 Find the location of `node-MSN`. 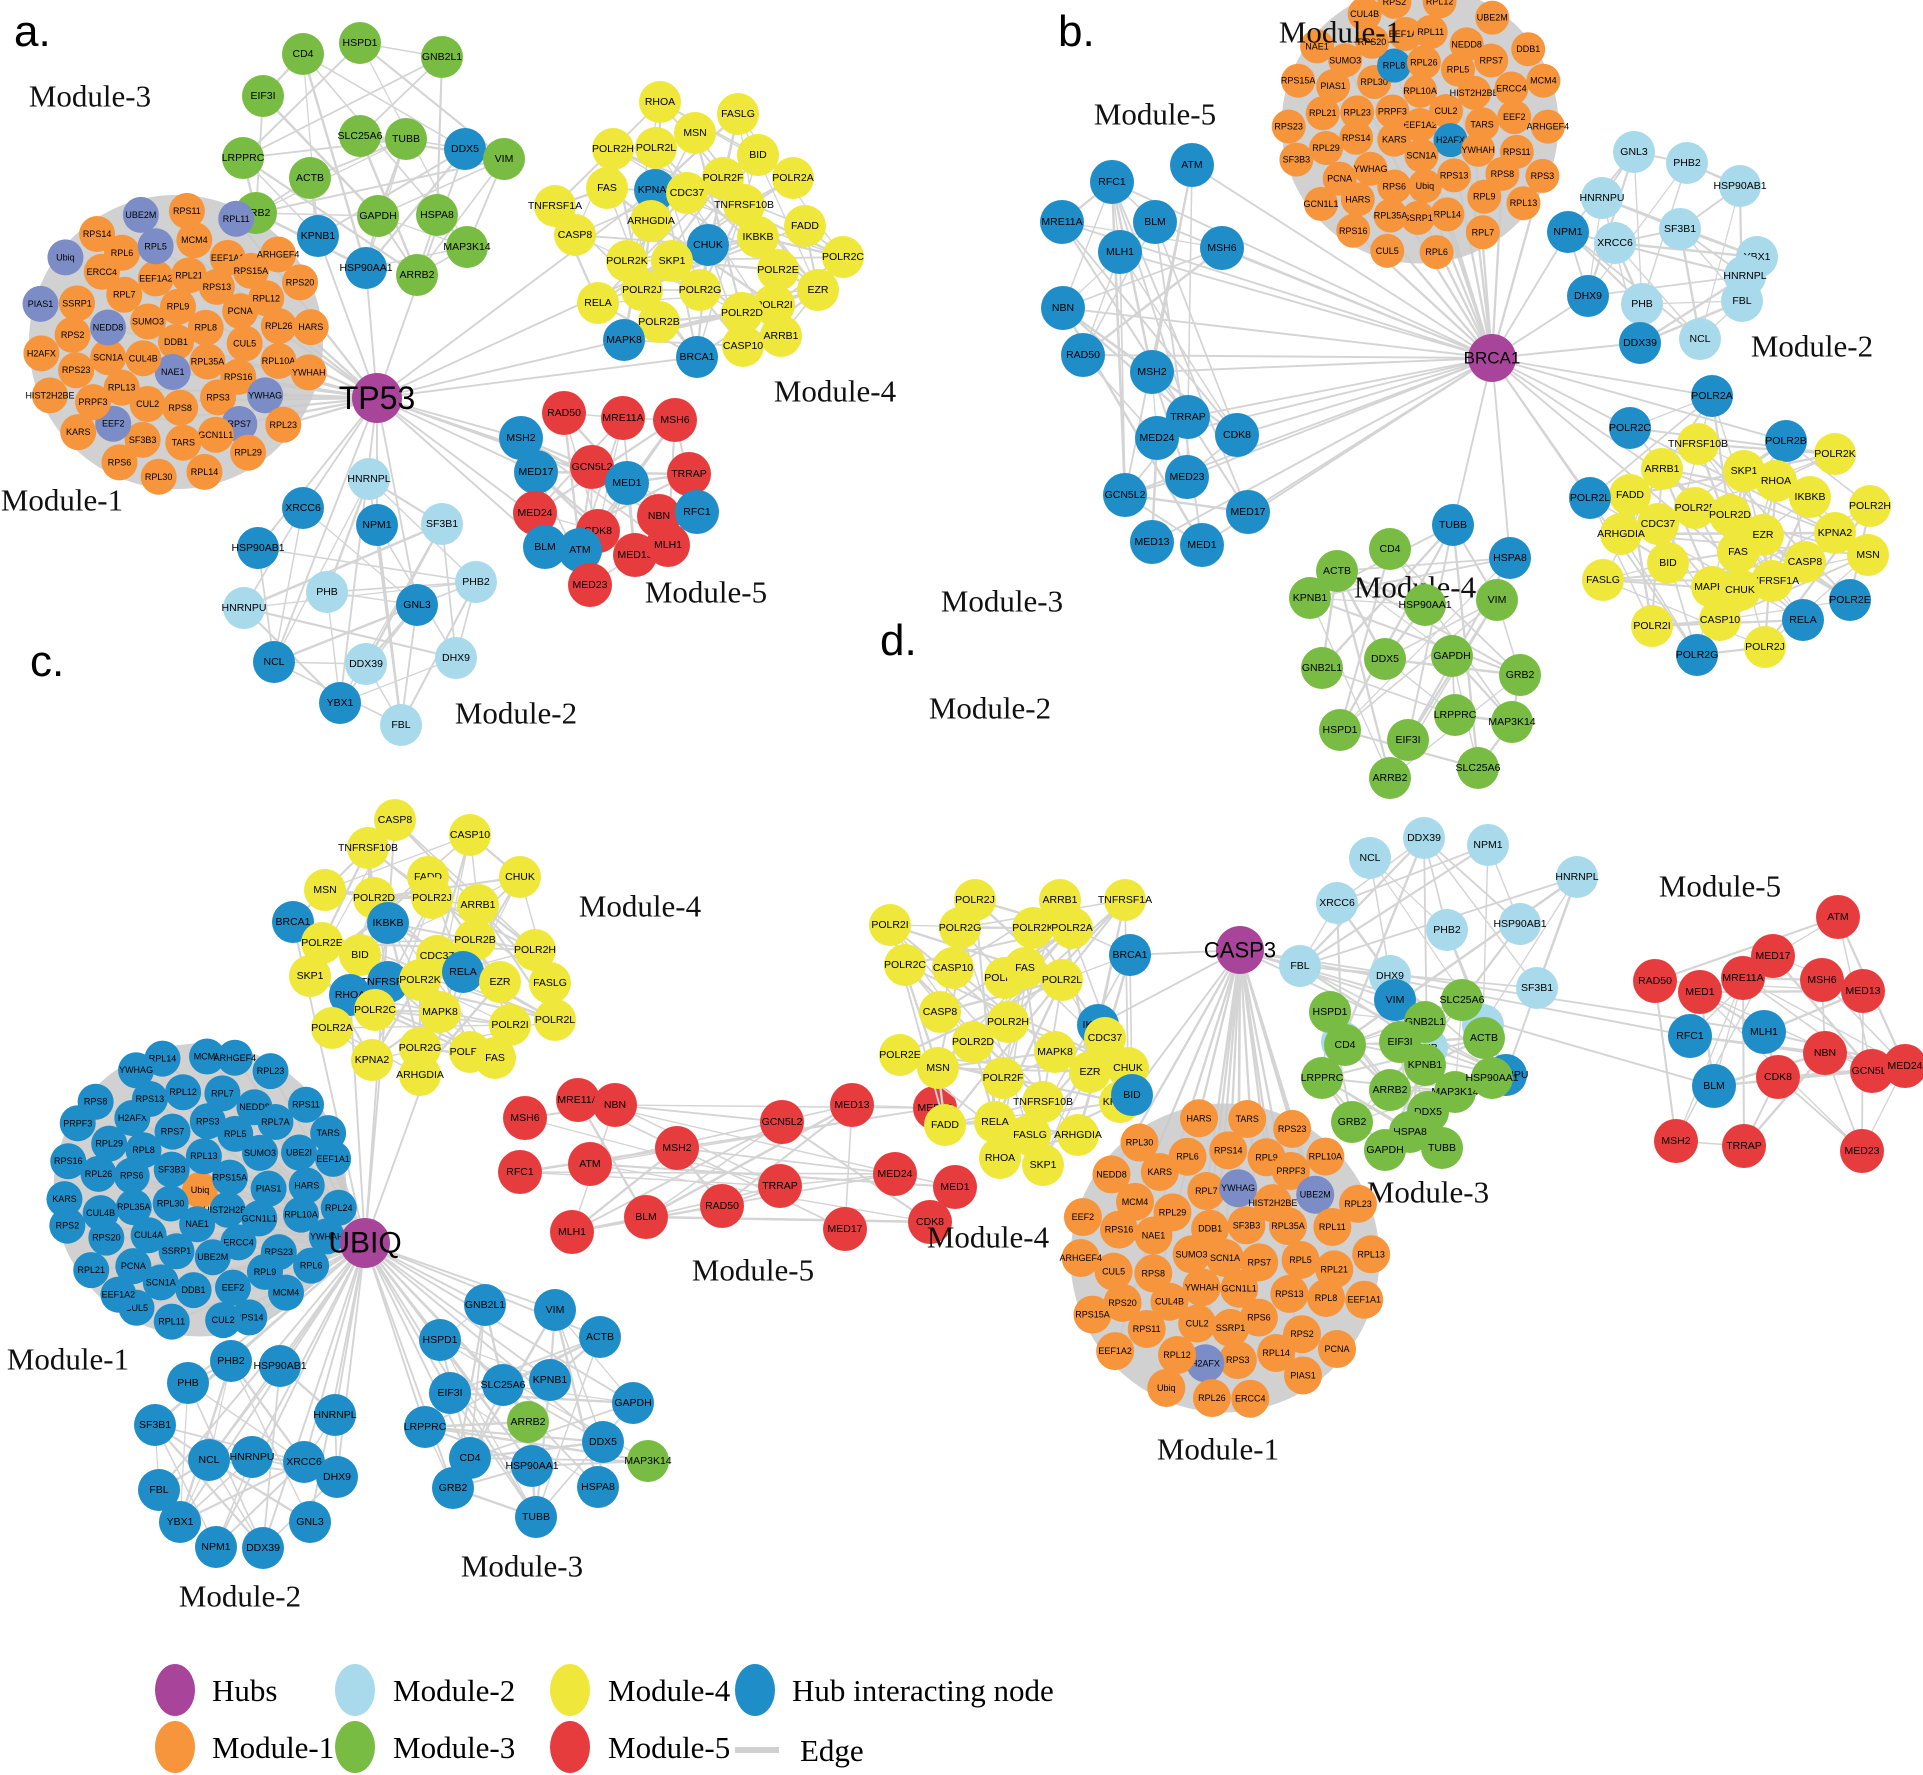

node-MSN is located at coordinates (325, 890).